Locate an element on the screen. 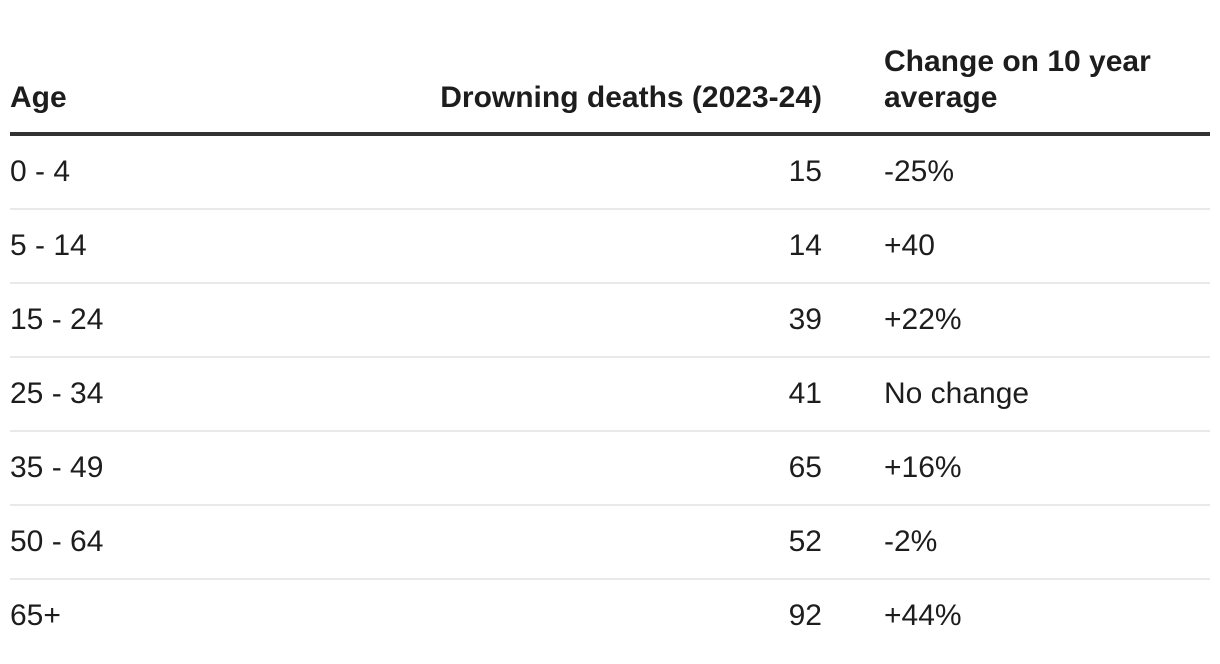 The height and width of the screenshot is (664, 1220). change-cell: No change is located at coordinates (1016, 394).